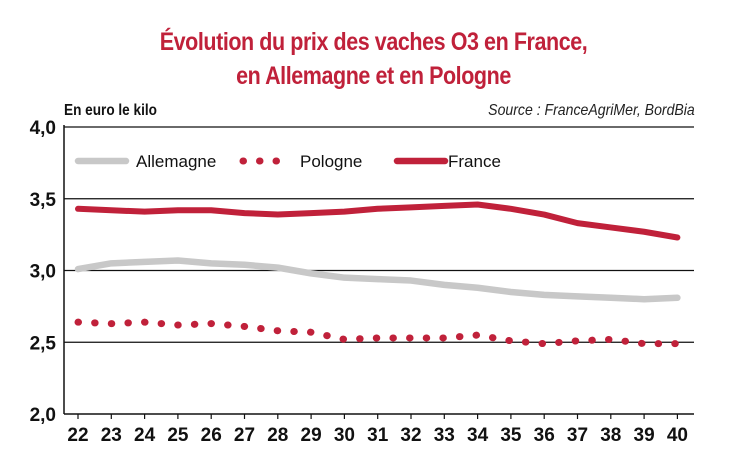  What do you see at coordinates (43, 128) in the screenshot?
I see `y-tick-label: 4,0` at bounding box center [43, 128].